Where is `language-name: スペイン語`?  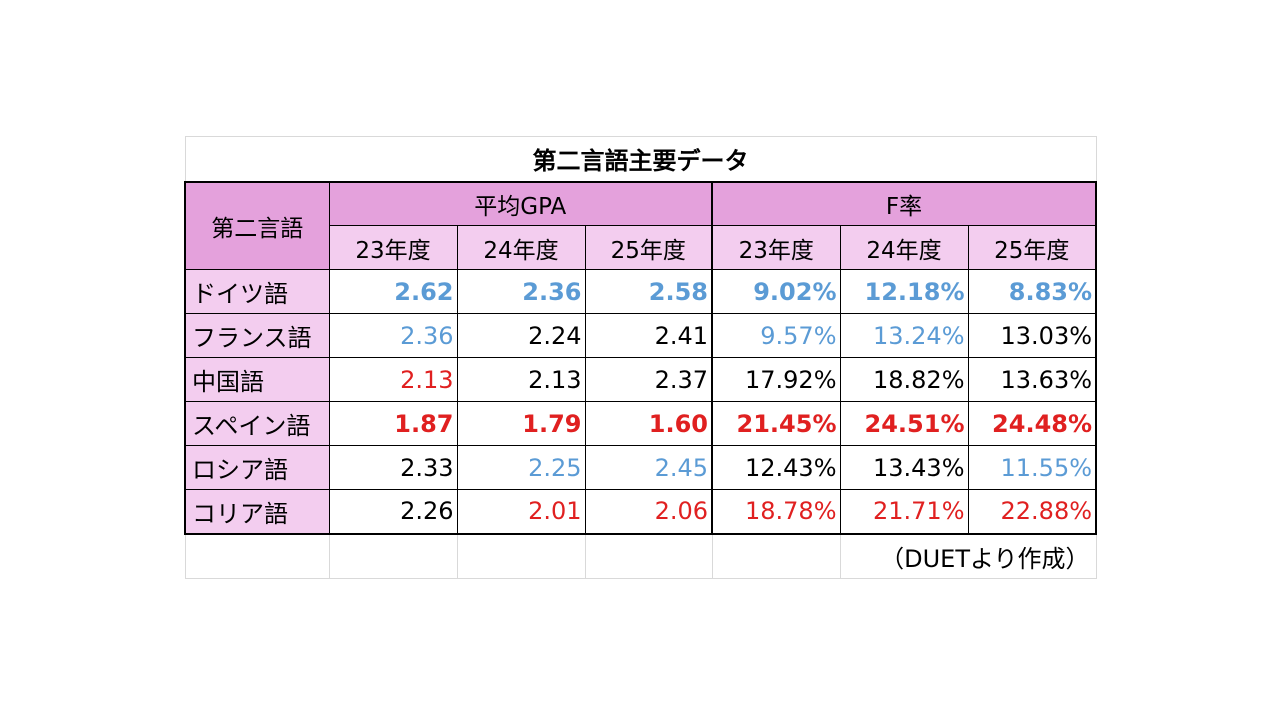
language-name: スペイン語 is located at coordinates (257, 423).